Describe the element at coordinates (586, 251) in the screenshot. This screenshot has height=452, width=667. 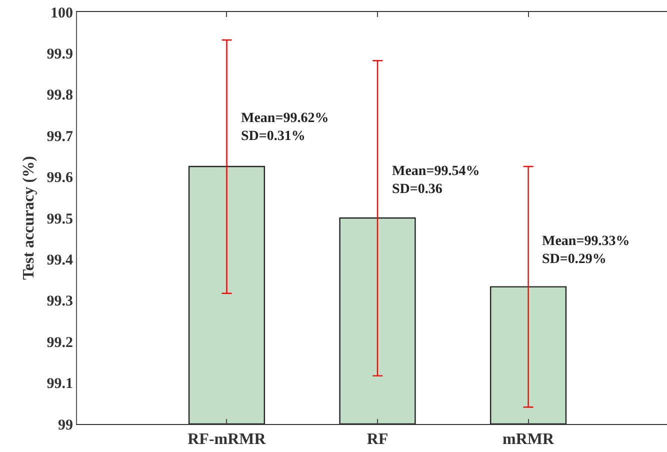
I see `annotation: Mean=99.33% SD=0.29%` at that location.